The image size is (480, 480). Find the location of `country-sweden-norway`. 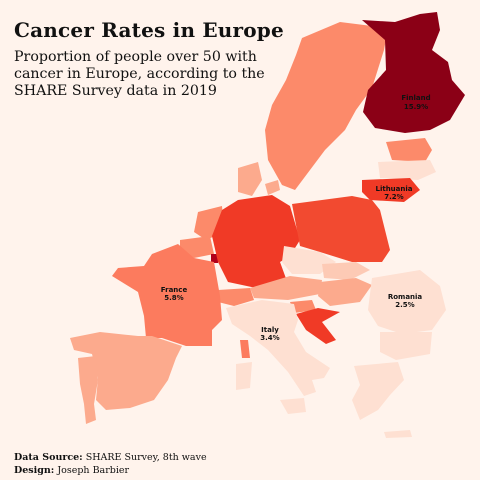

country-sweden-norway is located at coordinates (326, 106).